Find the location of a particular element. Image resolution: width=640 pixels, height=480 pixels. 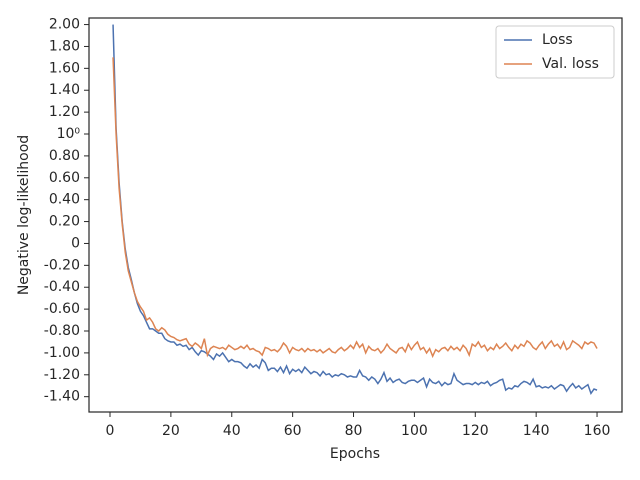

y-tick-label: 1.20 is located at coordinates (64, 112).